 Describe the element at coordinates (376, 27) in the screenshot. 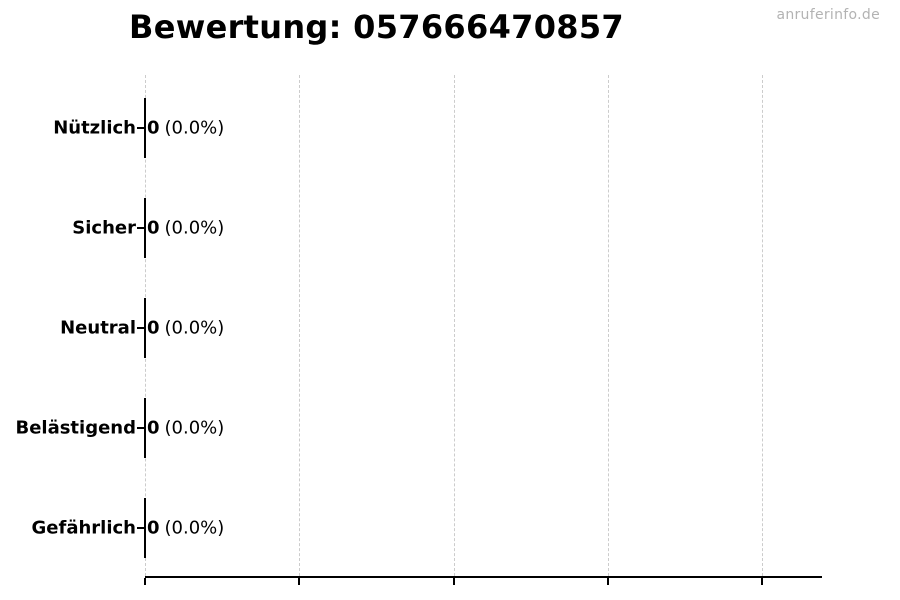

I see `chart-title: Bewertung: 057666470857` at that location.